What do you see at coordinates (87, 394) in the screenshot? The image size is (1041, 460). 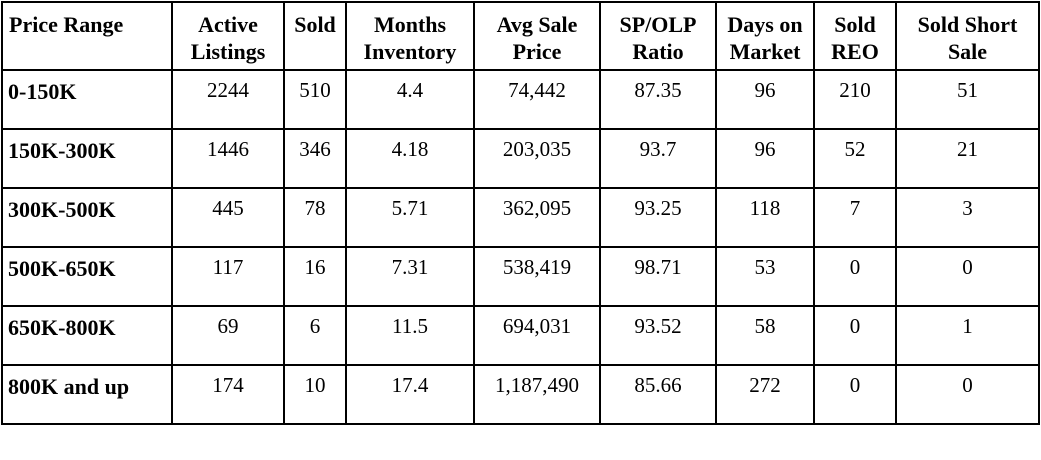 I see `price-range-cell: 800K and up` at bounding box center [87, 394].